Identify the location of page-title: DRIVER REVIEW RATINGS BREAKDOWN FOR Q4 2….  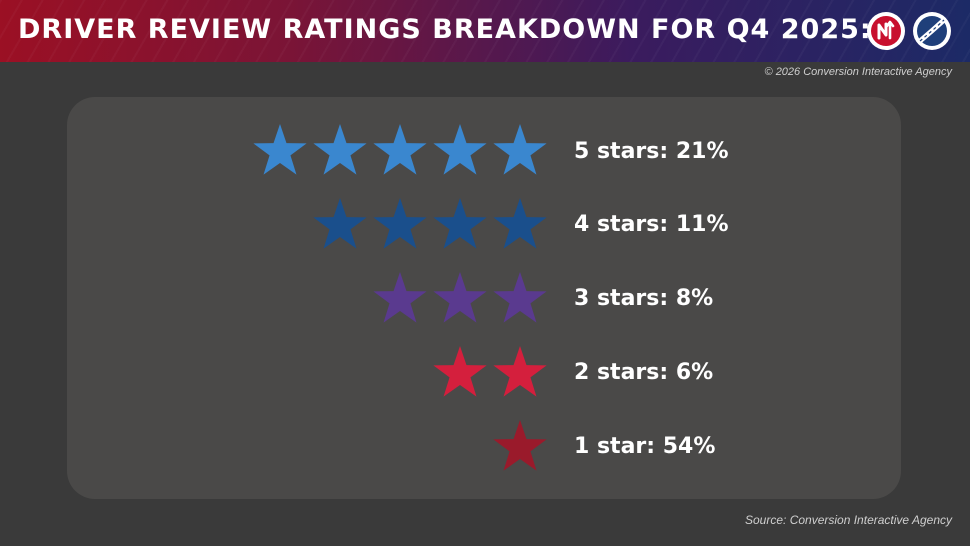
(445, 29).